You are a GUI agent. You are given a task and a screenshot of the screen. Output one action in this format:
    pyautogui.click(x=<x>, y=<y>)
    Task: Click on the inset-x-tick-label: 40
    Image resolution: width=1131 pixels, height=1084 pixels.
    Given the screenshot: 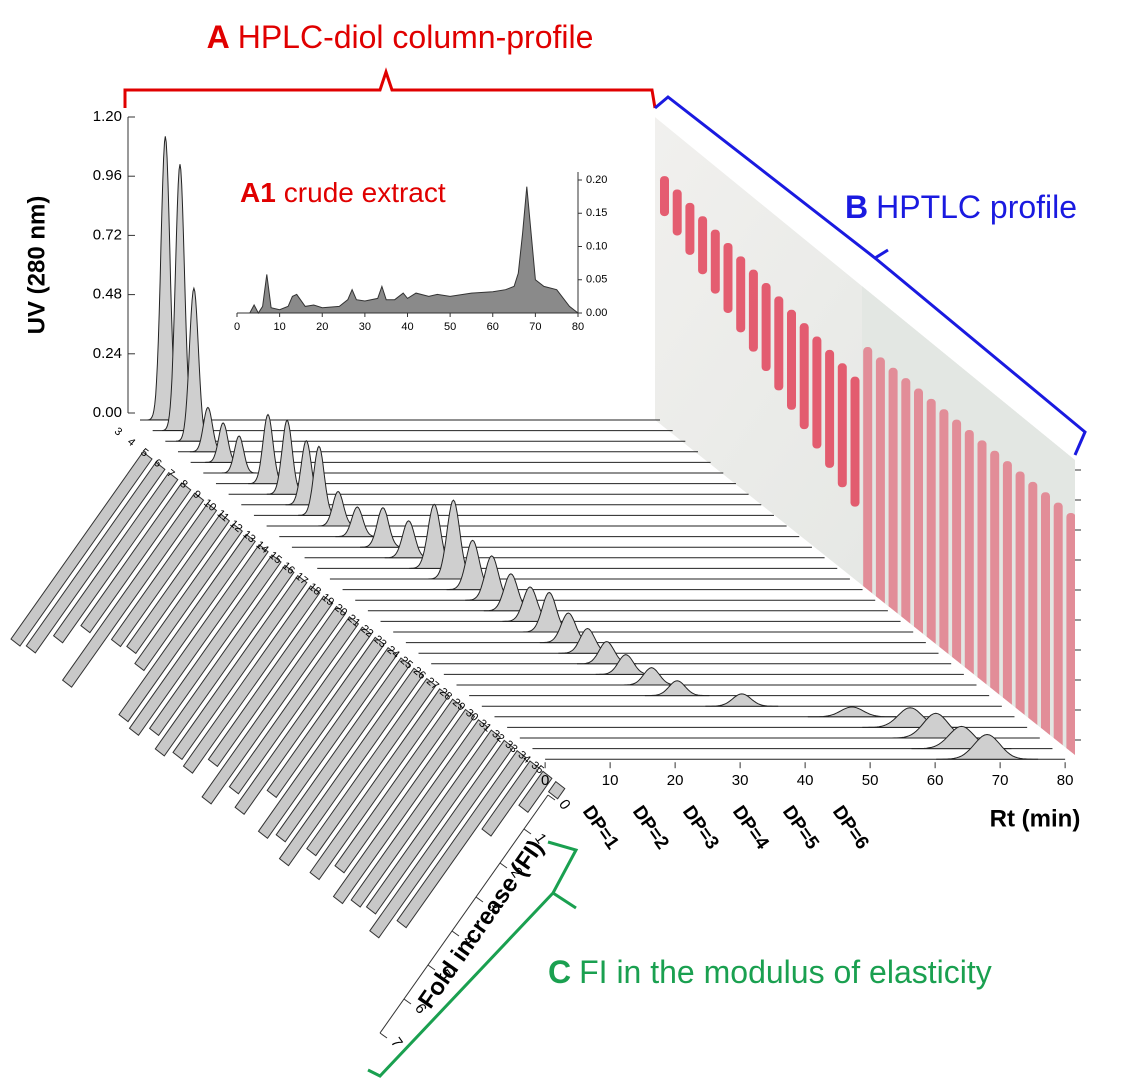 What is the action you would take?
    pyautogui.click(x=407, y=327)
    